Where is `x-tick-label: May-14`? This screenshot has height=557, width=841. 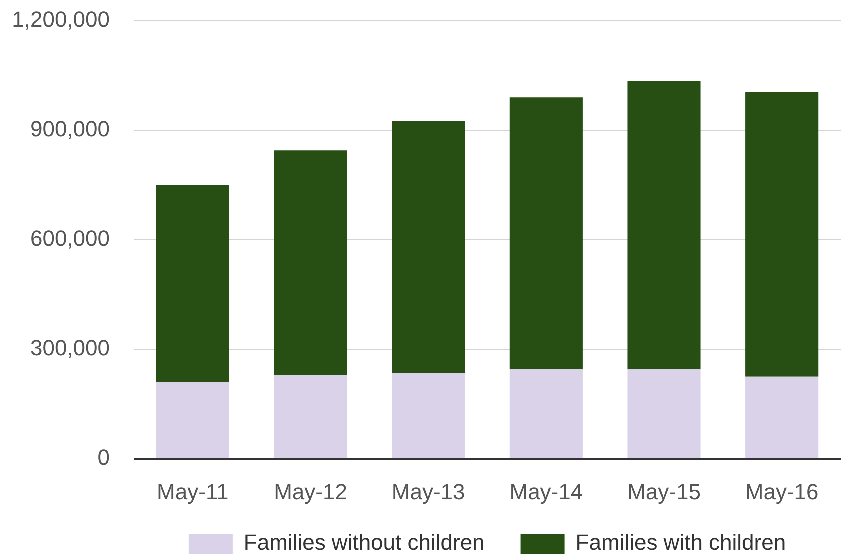 x-tick-label: May-14 is located at coordinates (547, 491).